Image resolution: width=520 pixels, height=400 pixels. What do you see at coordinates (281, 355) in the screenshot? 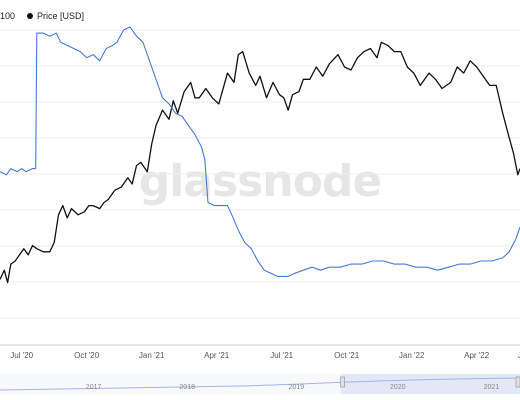
I see `x-tick-label: Jul '21` at bounding box center [281, 355].